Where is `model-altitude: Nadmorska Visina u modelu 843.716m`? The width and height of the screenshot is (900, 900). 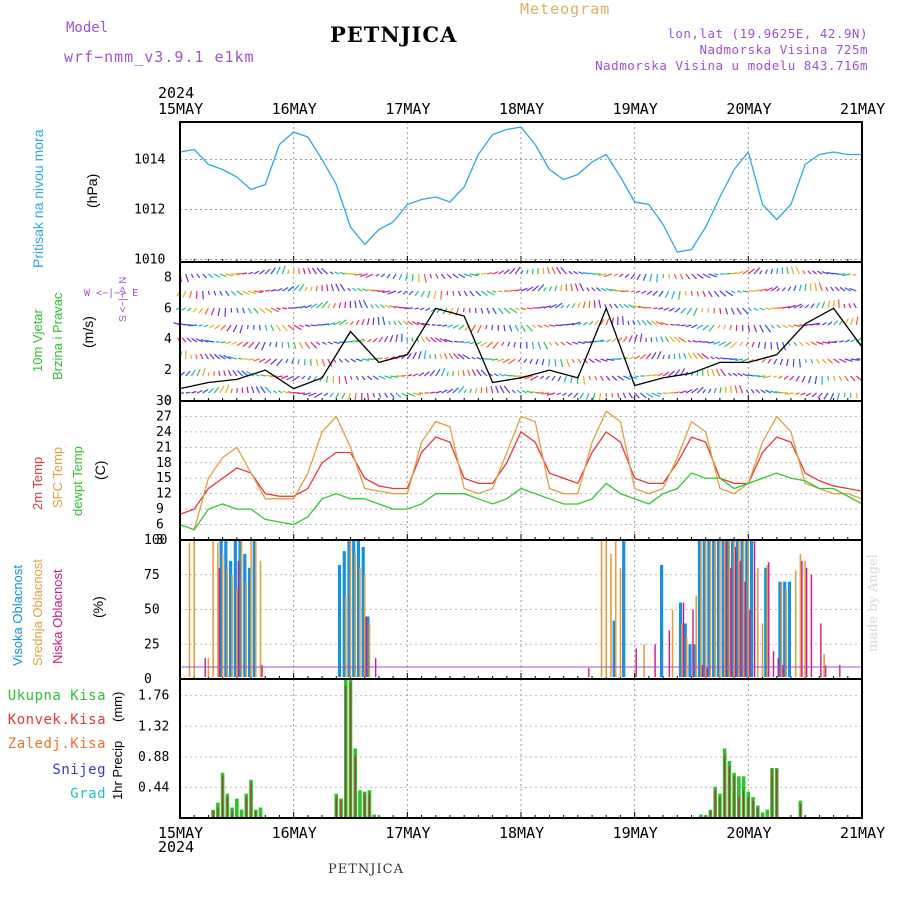
model-altitude: Nadmorska Visina u modelu 843.716m is located at coordinates (731, 65).